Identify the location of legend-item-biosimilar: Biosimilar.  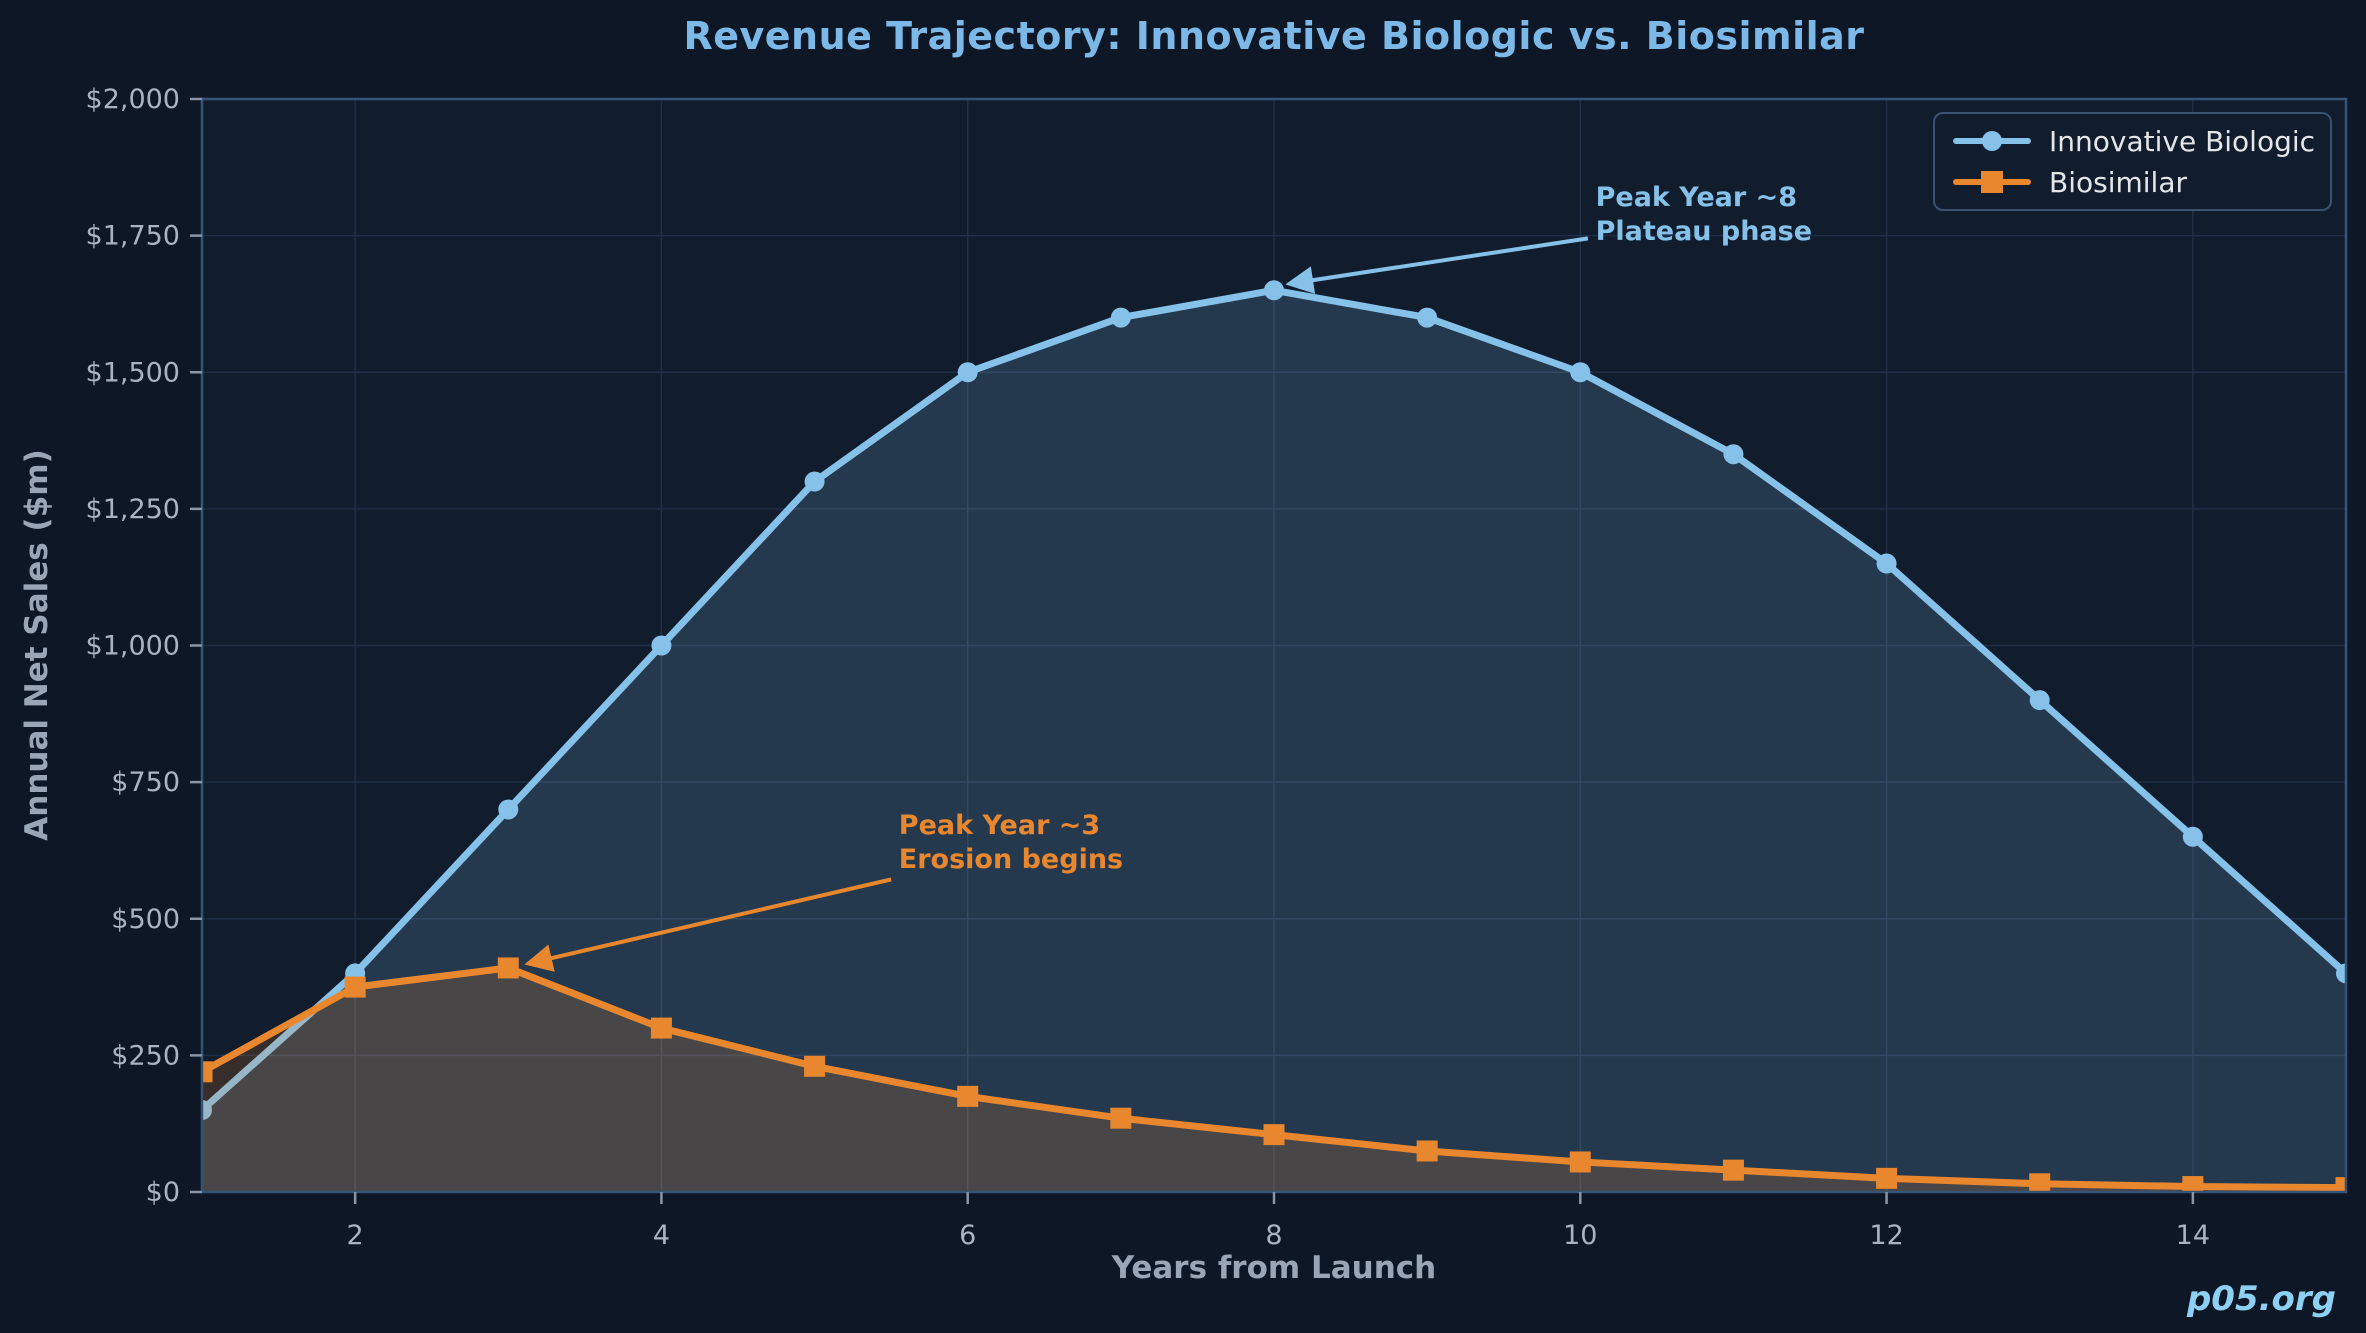
(2132, 182).